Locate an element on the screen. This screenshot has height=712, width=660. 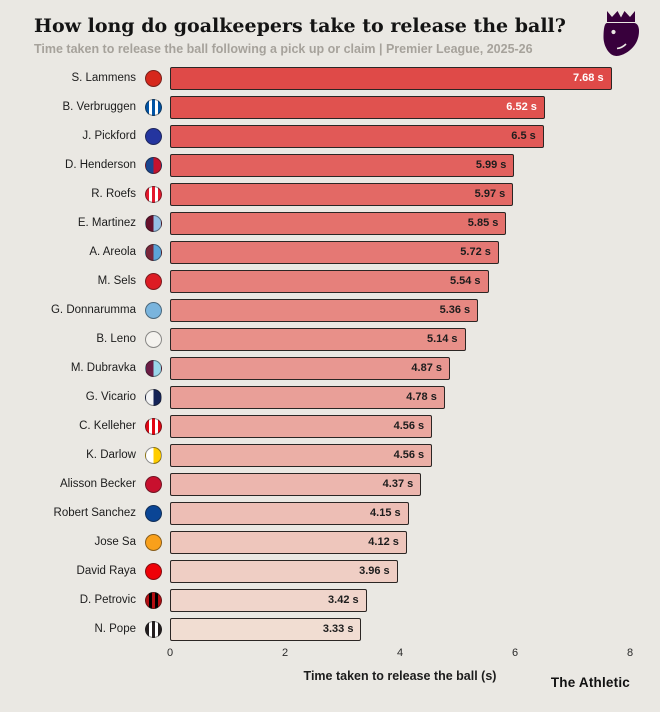
brighton-crest-icon is located at coordinates (153, 107).